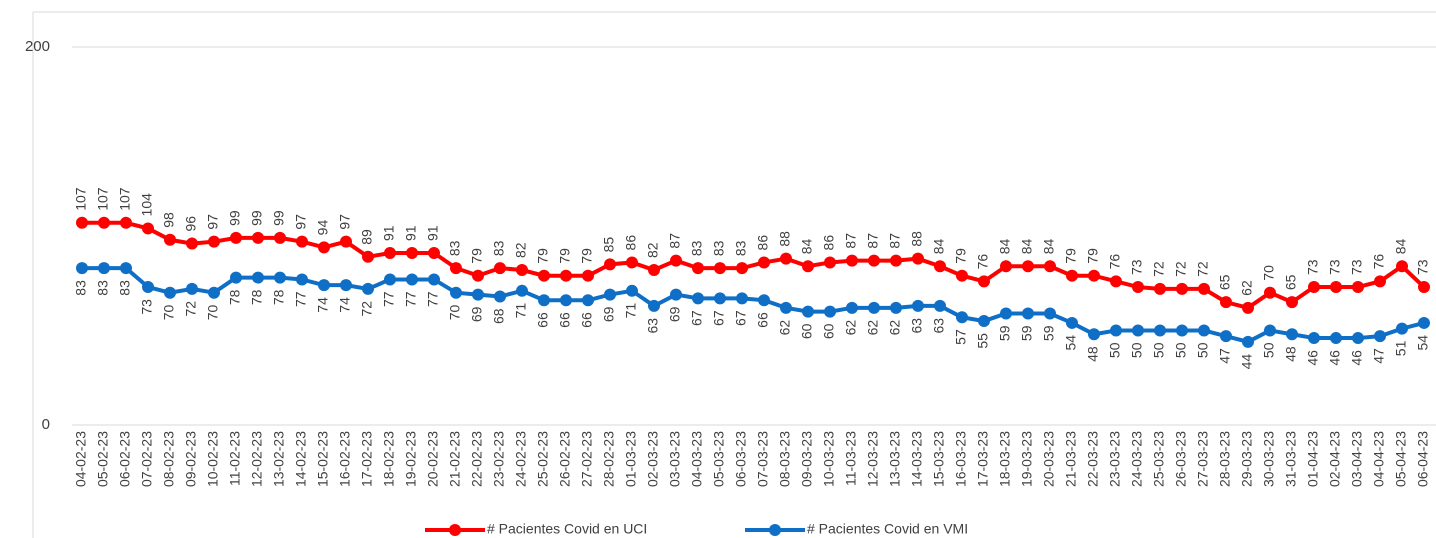 This screenshot has height=538, width=1436. I want to click on data-label: 99, so click(257, 218).